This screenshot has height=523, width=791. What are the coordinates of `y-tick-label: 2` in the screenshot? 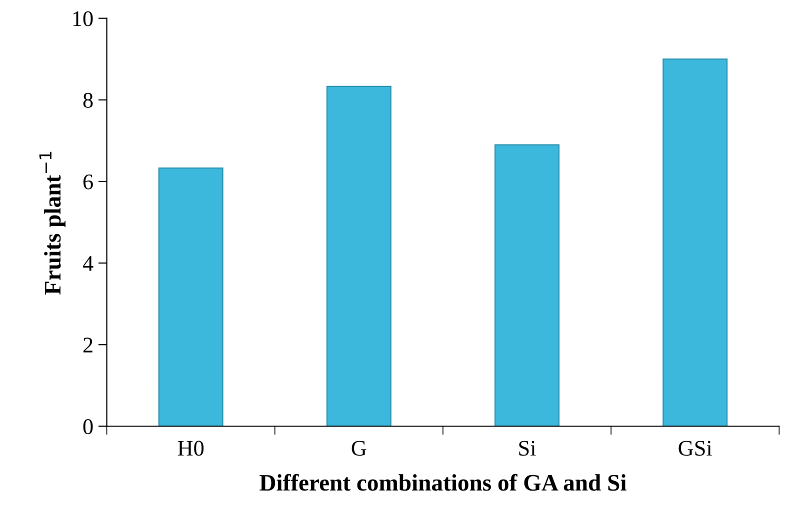 It's located at (87, 345).